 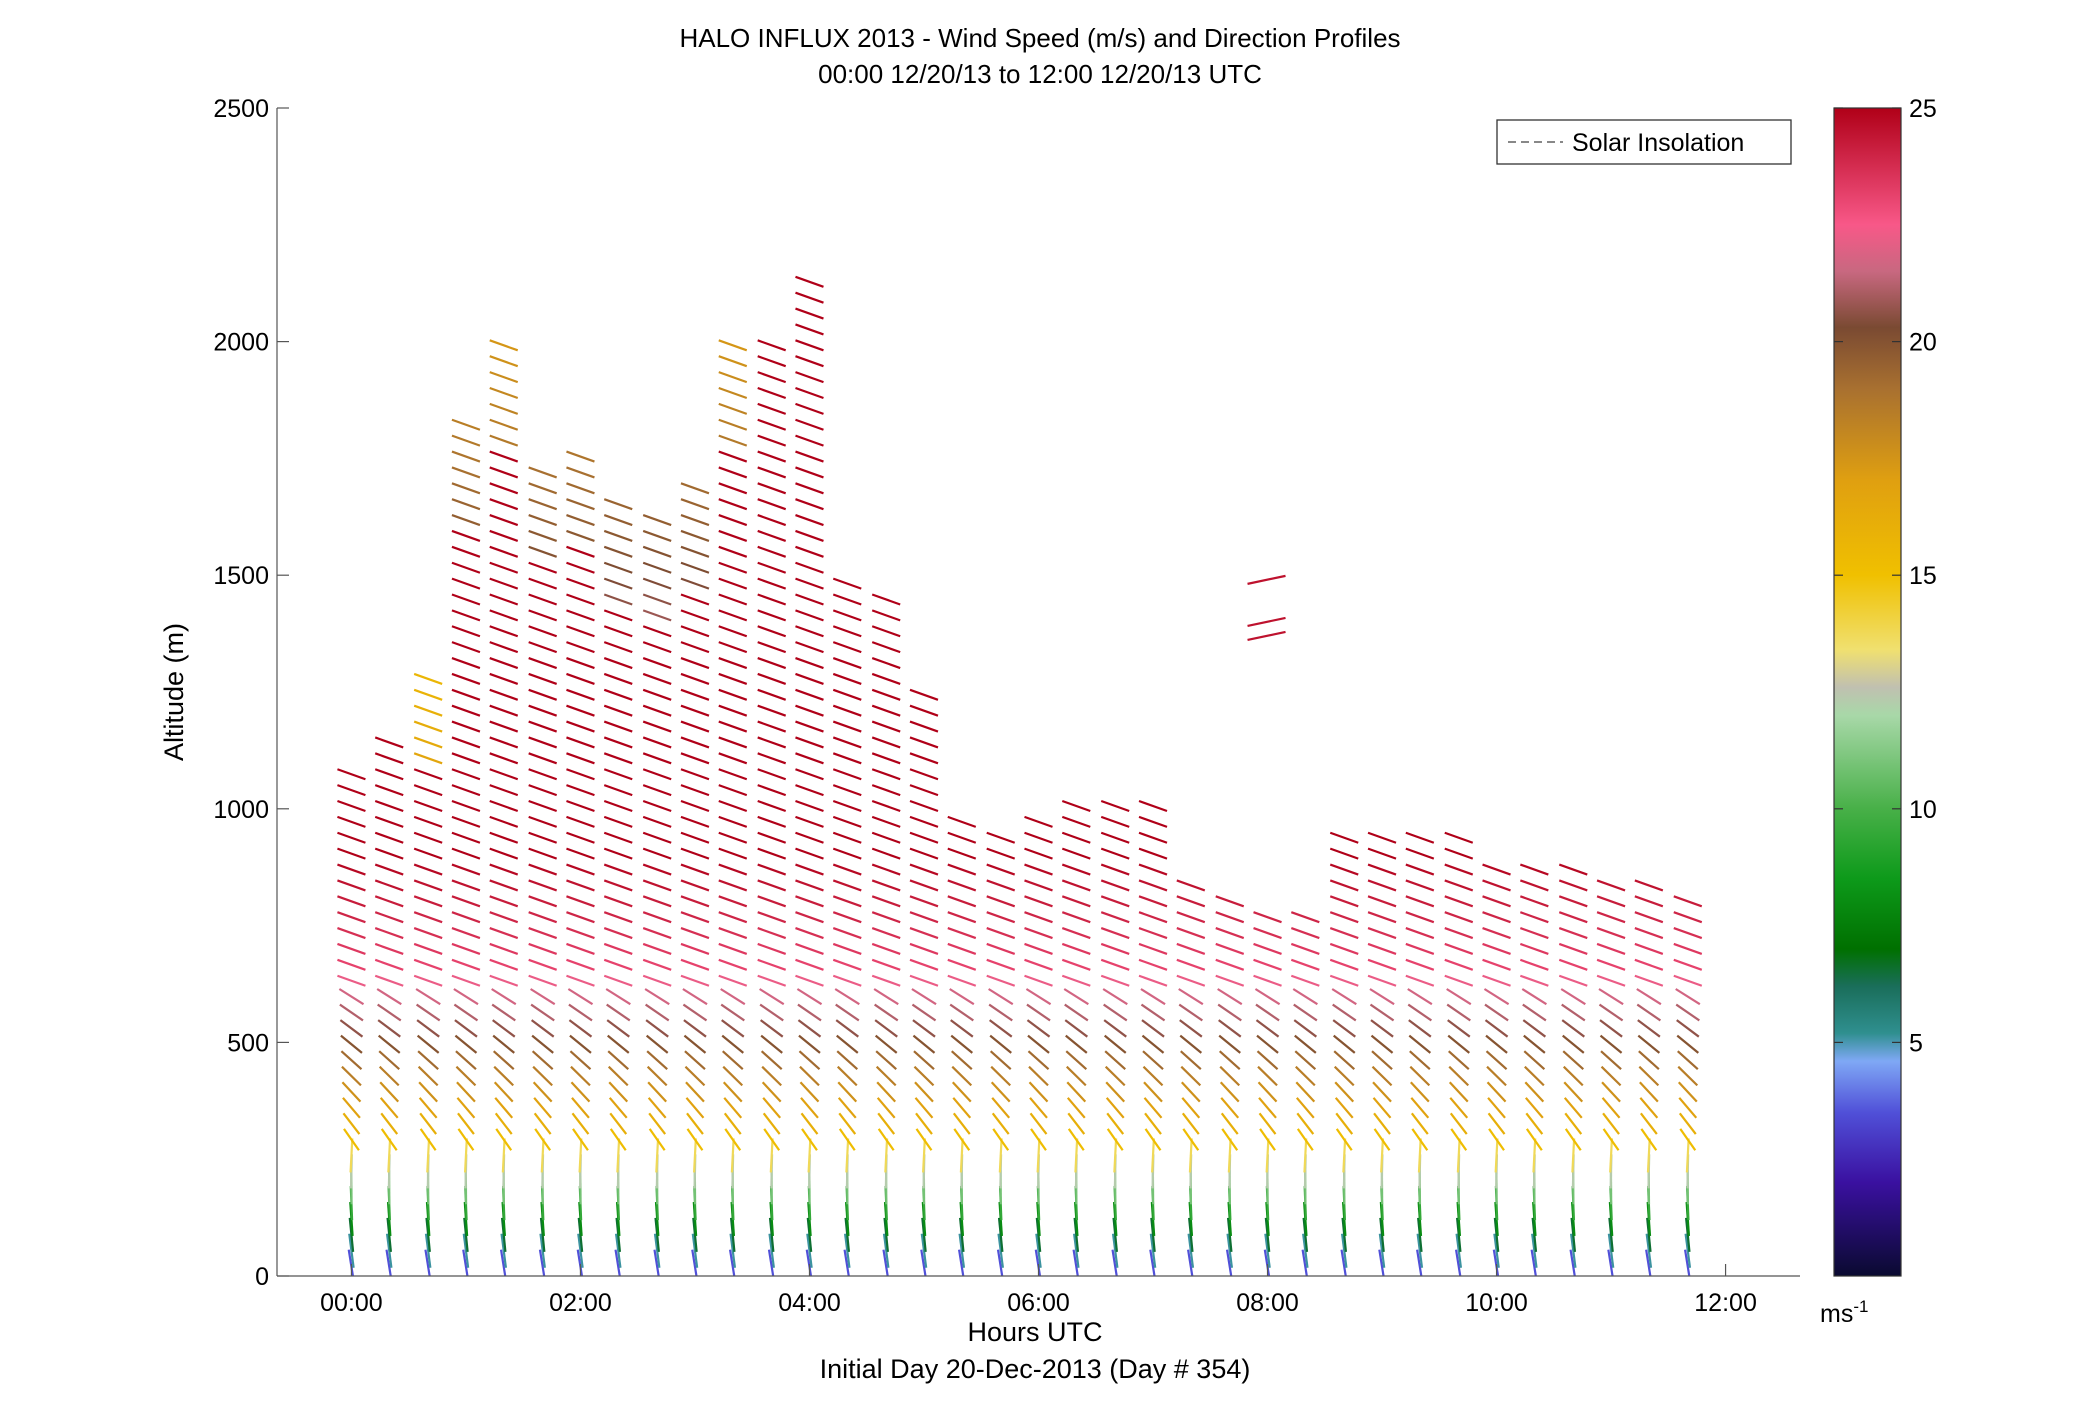 What do you see at coordinates (251, 693) in the screenshot?
I see `y-axis-ticks: 0 500 1000 1500 2000 2500` at bounding box center [251, 693].